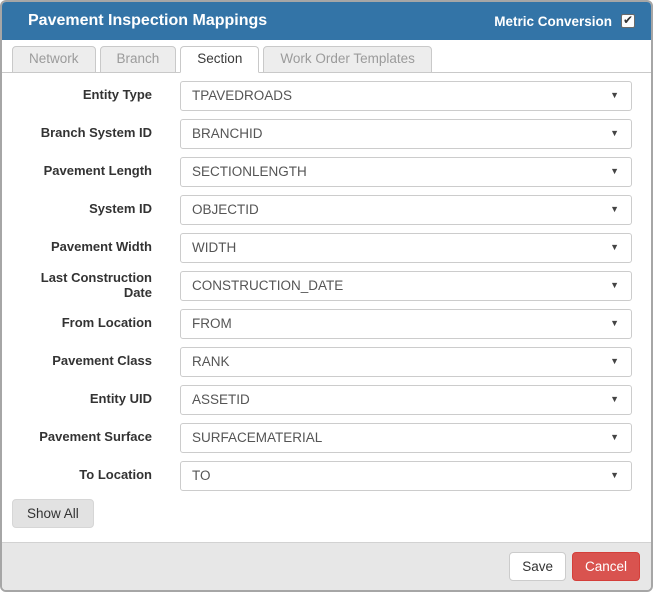 The height and width of the screenshot is (592, 653). I want to click on dialog-footer: Save Cancel, so click(326, 566).